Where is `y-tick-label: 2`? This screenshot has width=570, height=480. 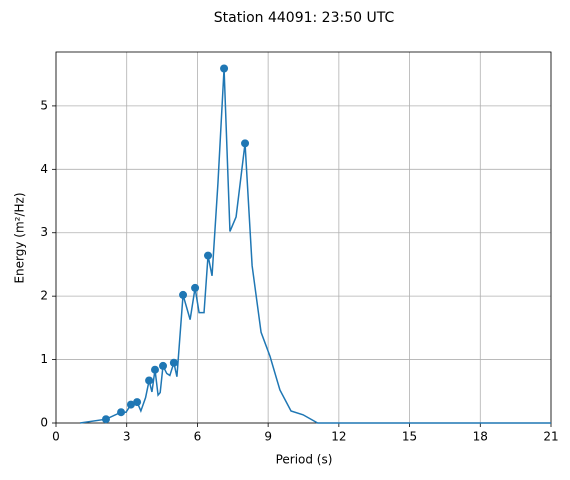
y-tick-label: 2 is located at coordinates (44, 296).